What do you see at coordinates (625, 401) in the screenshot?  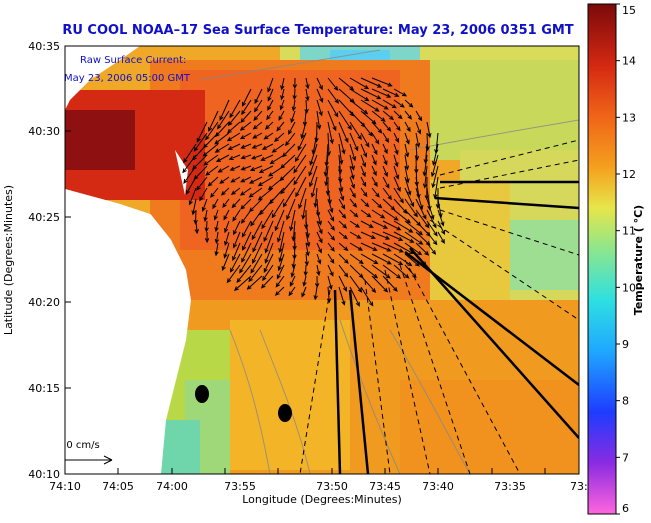 I see `colorbar-tick-label: 8` at bounding box center [625, 401].